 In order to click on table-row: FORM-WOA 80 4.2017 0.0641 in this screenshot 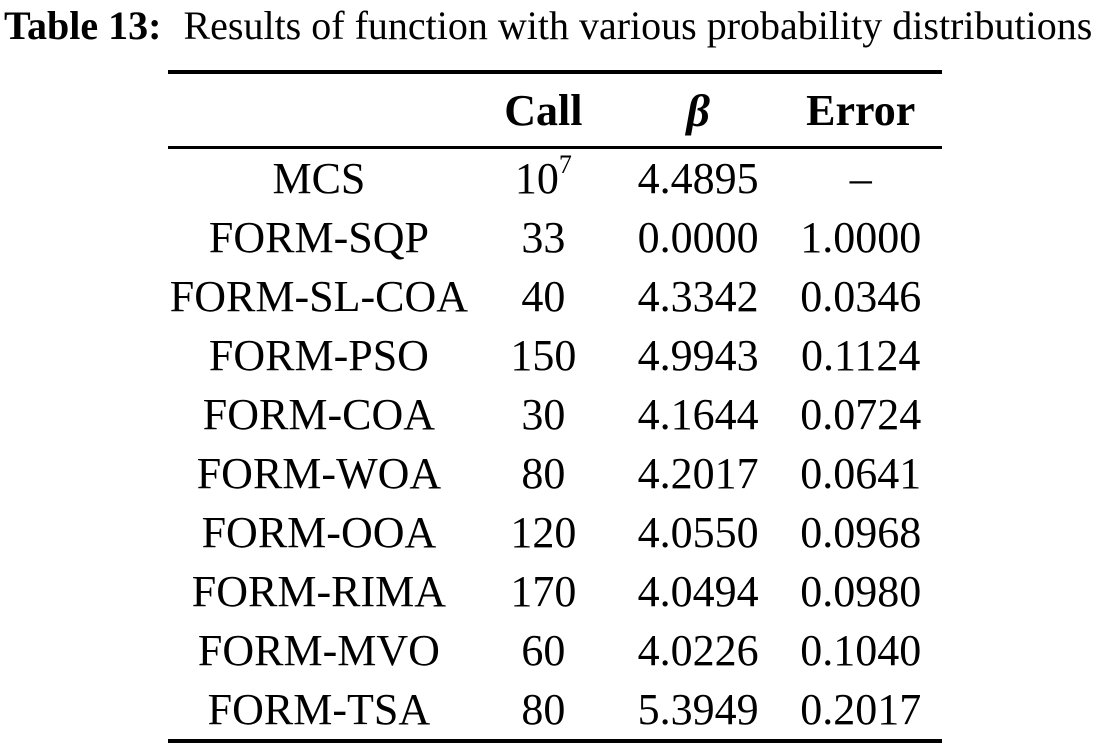, I will do `click(555, 473)`.